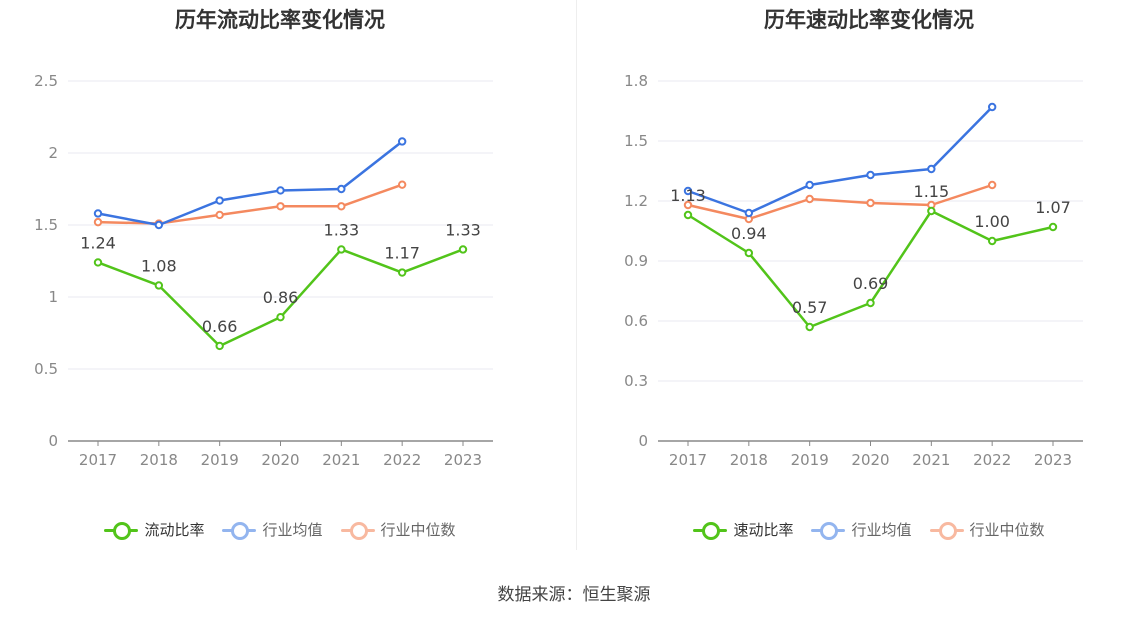  I want to click on chart-title: 历年速动比率变化情况, so click(869, 20).